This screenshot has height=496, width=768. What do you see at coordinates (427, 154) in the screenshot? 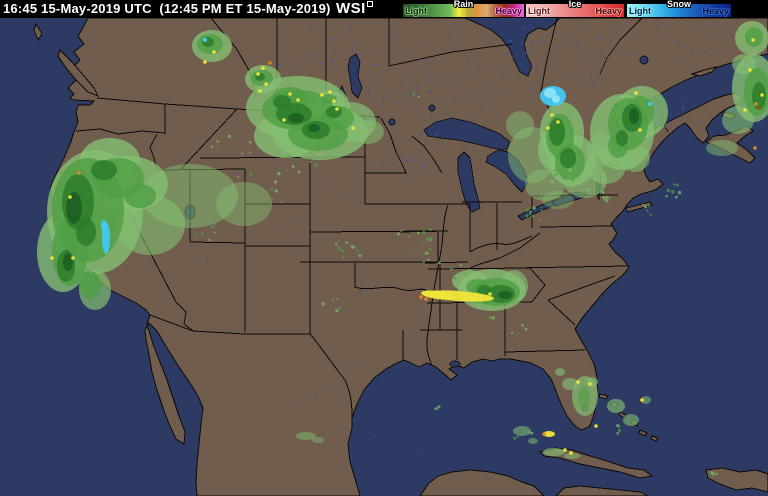
I see `border-mn-wi` at bounding box center [427, 154].